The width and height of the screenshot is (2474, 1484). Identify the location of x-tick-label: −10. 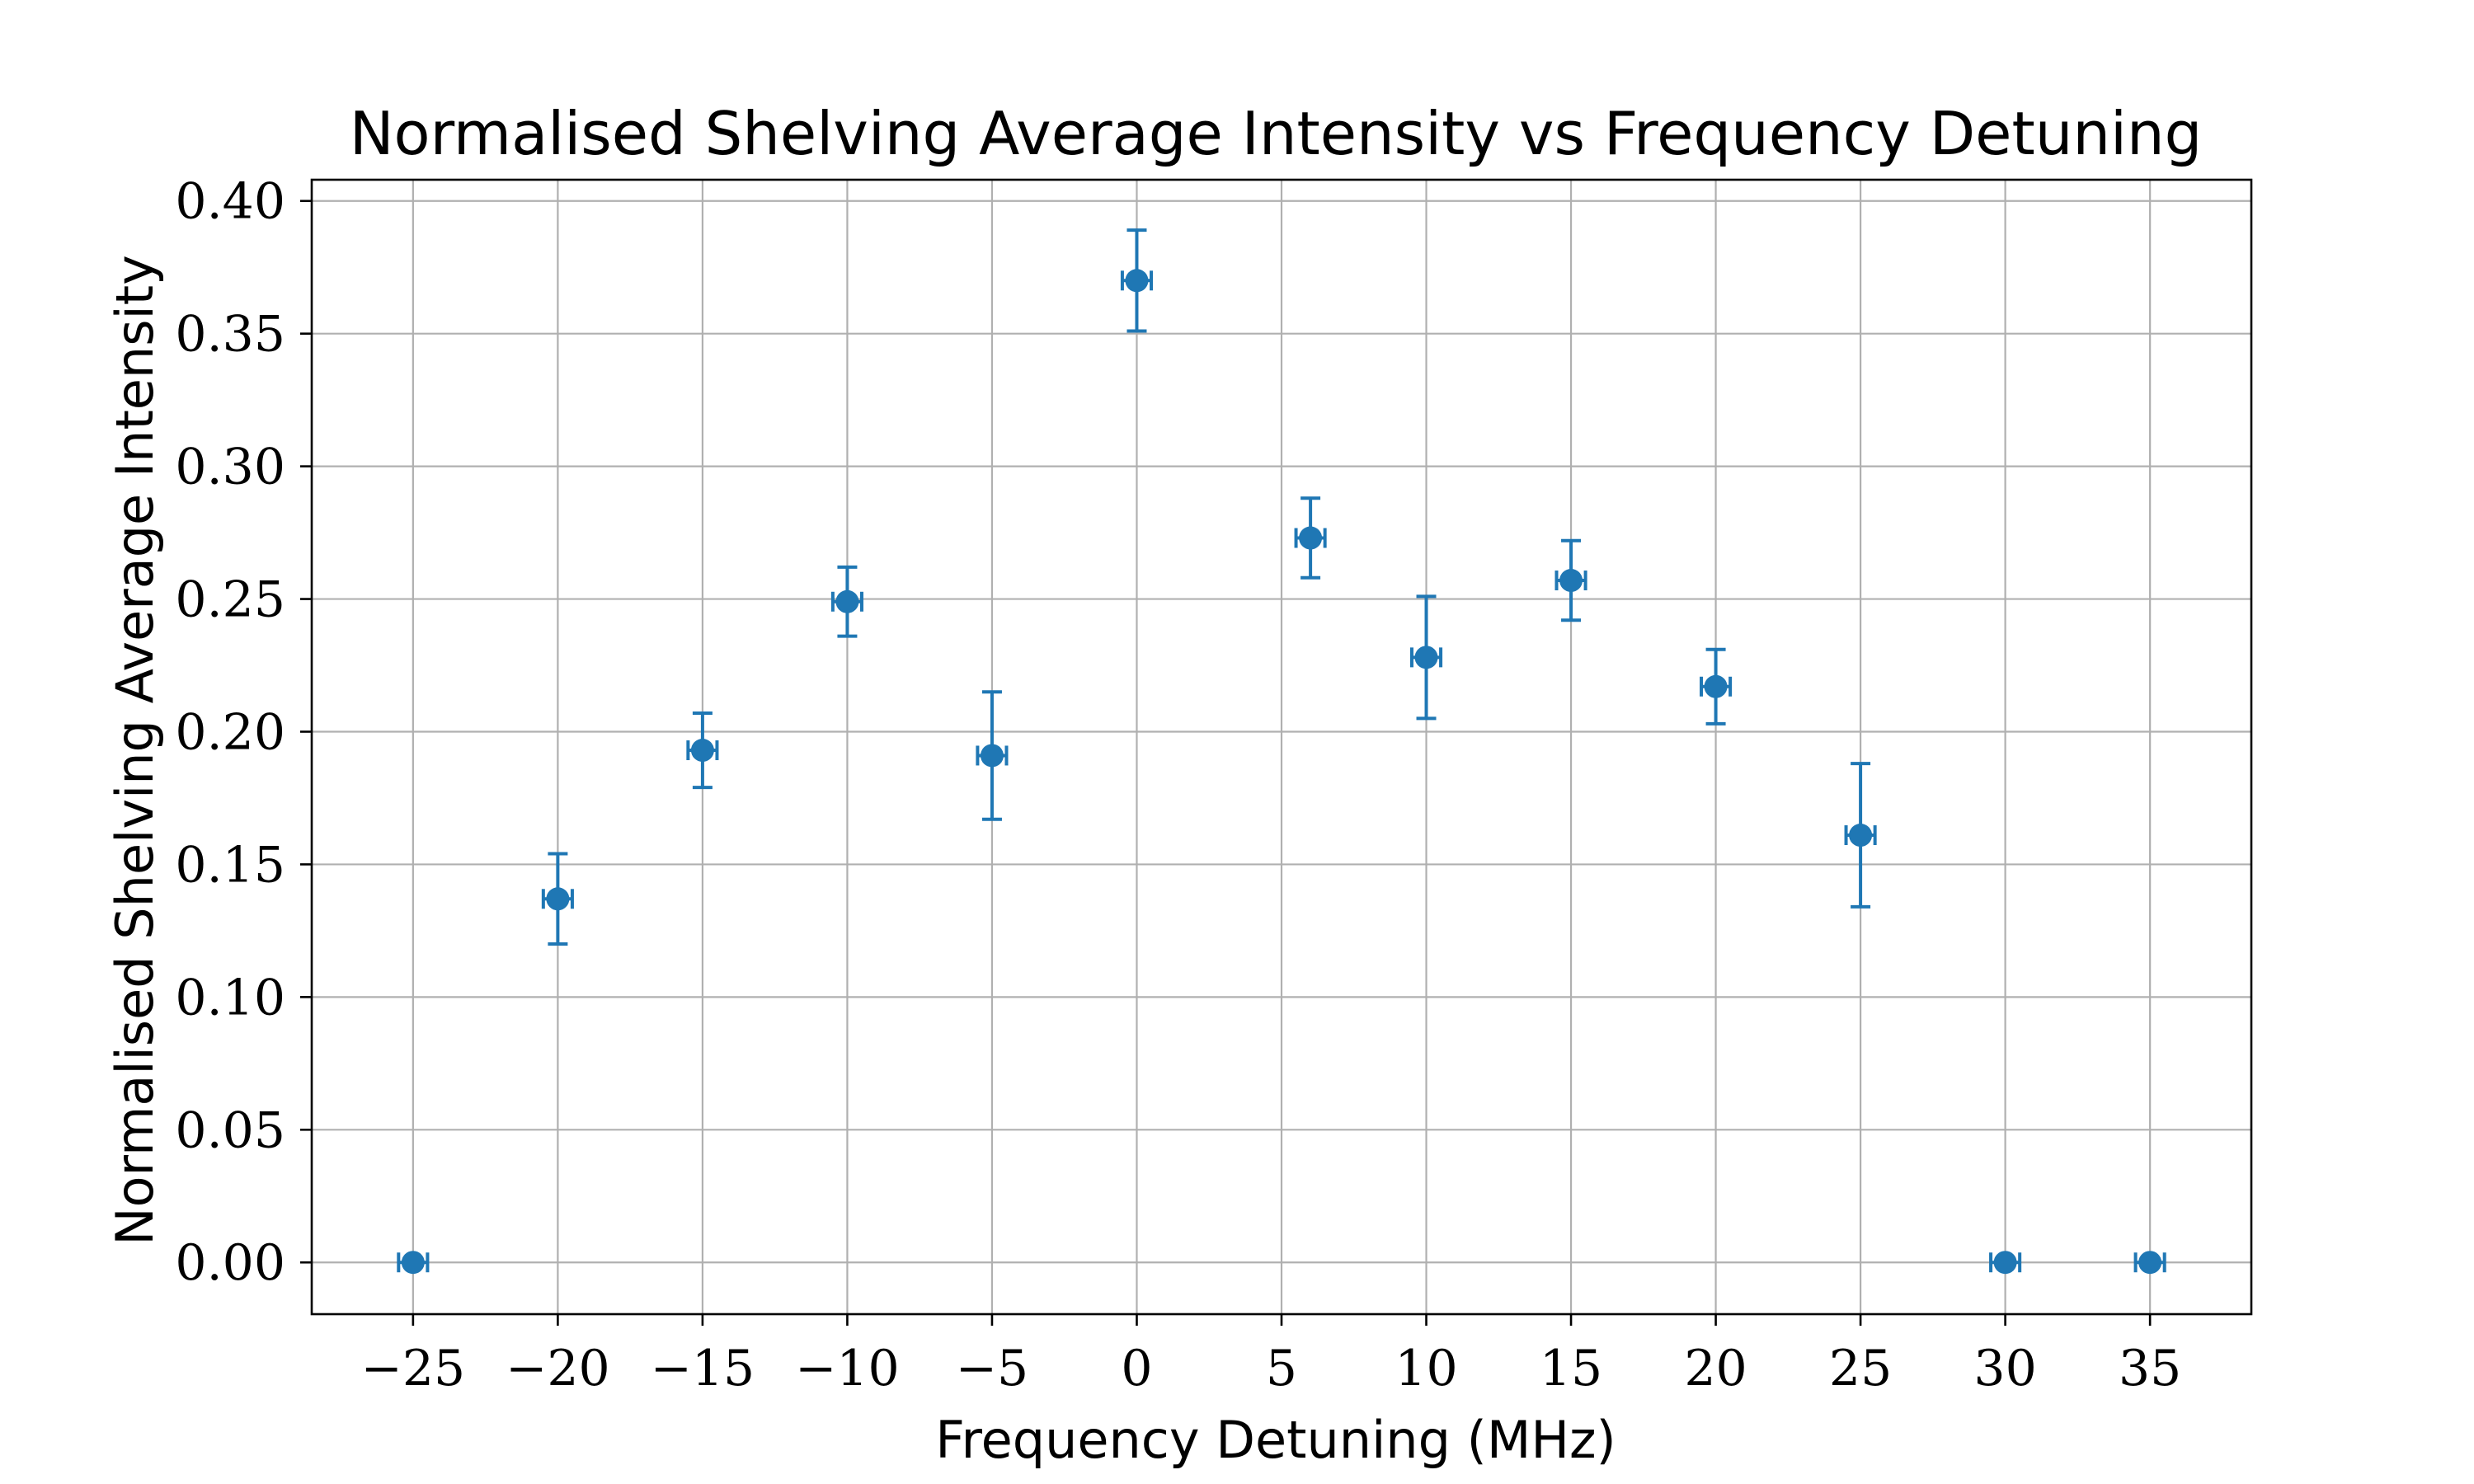
(847, 1368).